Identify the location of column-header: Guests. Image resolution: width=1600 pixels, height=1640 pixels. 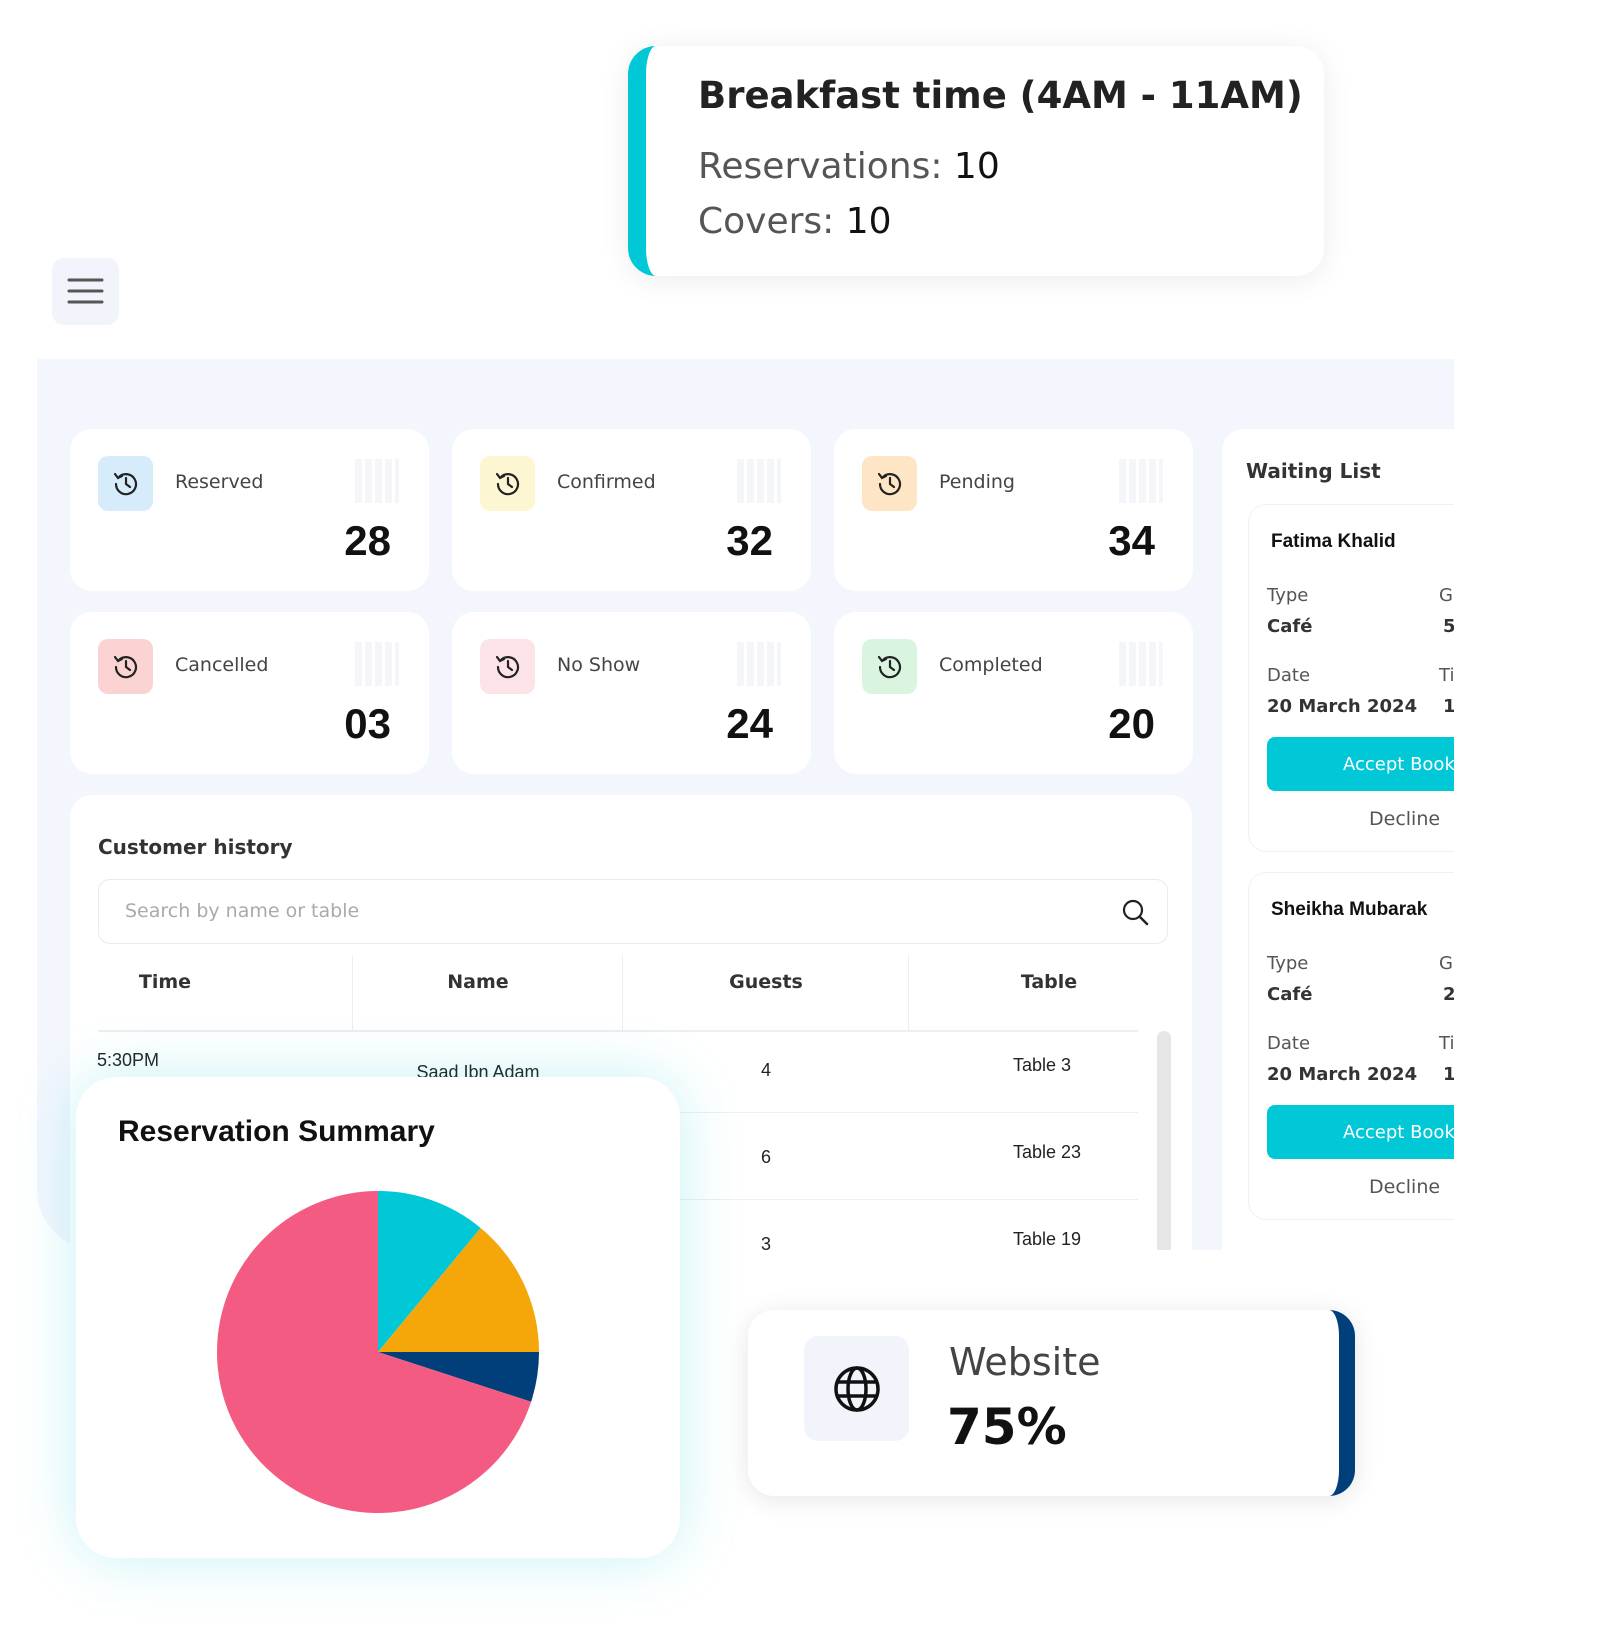
(766, 982).